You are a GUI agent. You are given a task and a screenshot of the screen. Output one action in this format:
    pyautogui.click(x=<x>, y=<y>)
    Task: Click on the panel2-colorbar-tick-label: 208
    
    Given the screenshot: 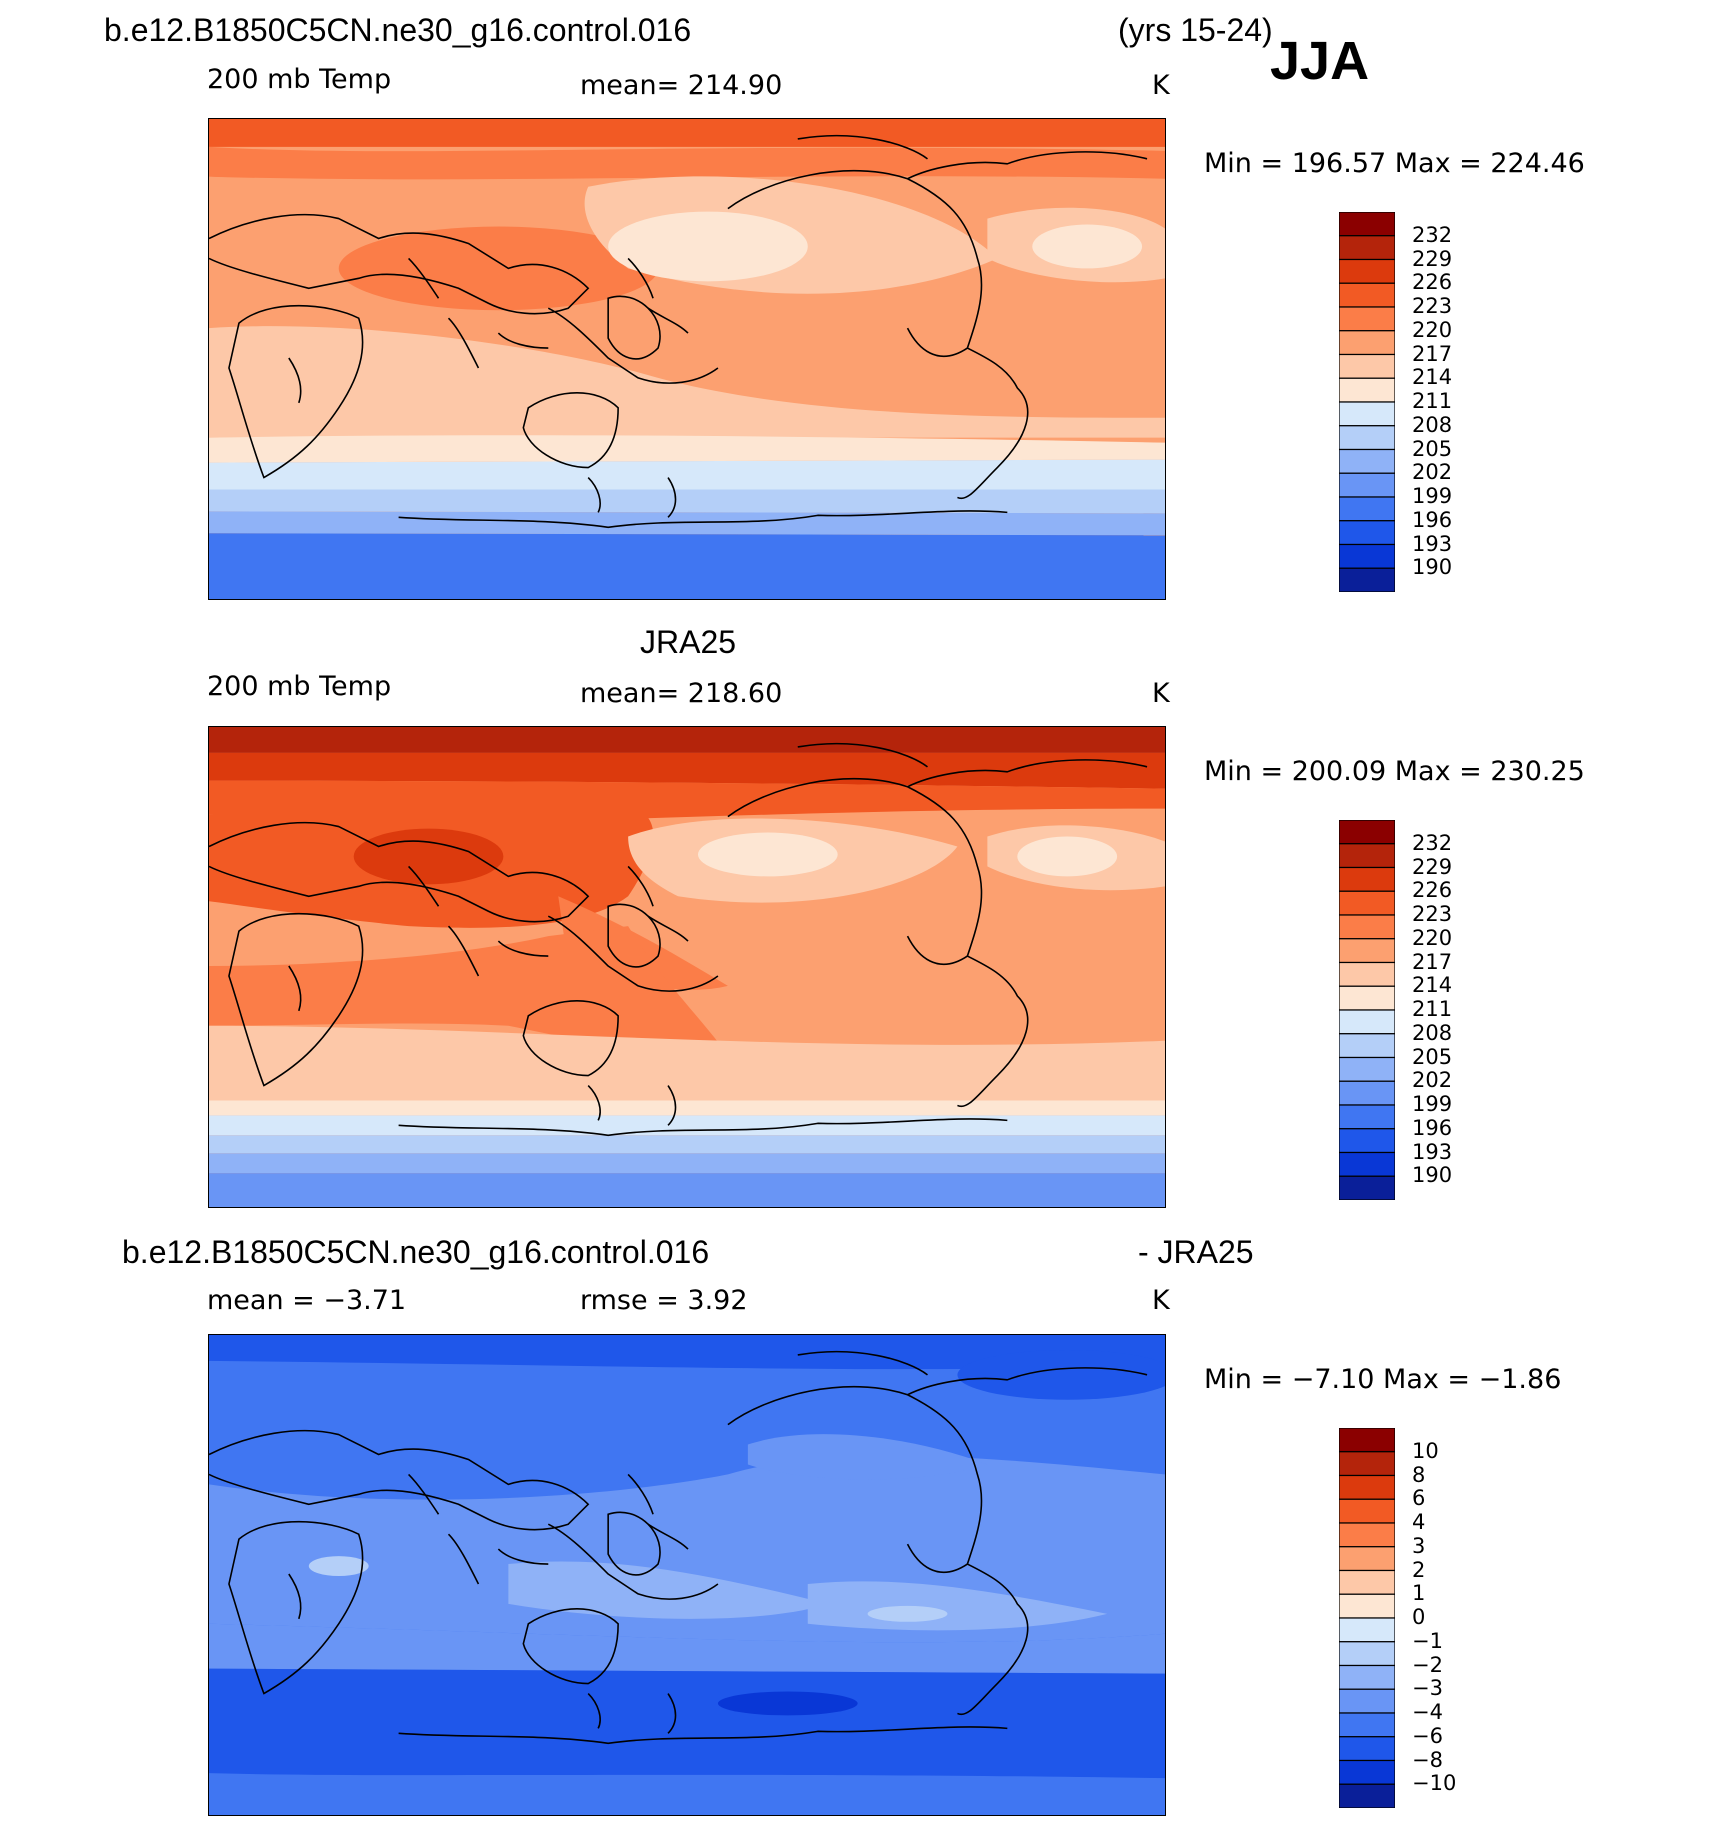 What is the action you would take?
    pyautogui.click(x=1432, y=1032)
    